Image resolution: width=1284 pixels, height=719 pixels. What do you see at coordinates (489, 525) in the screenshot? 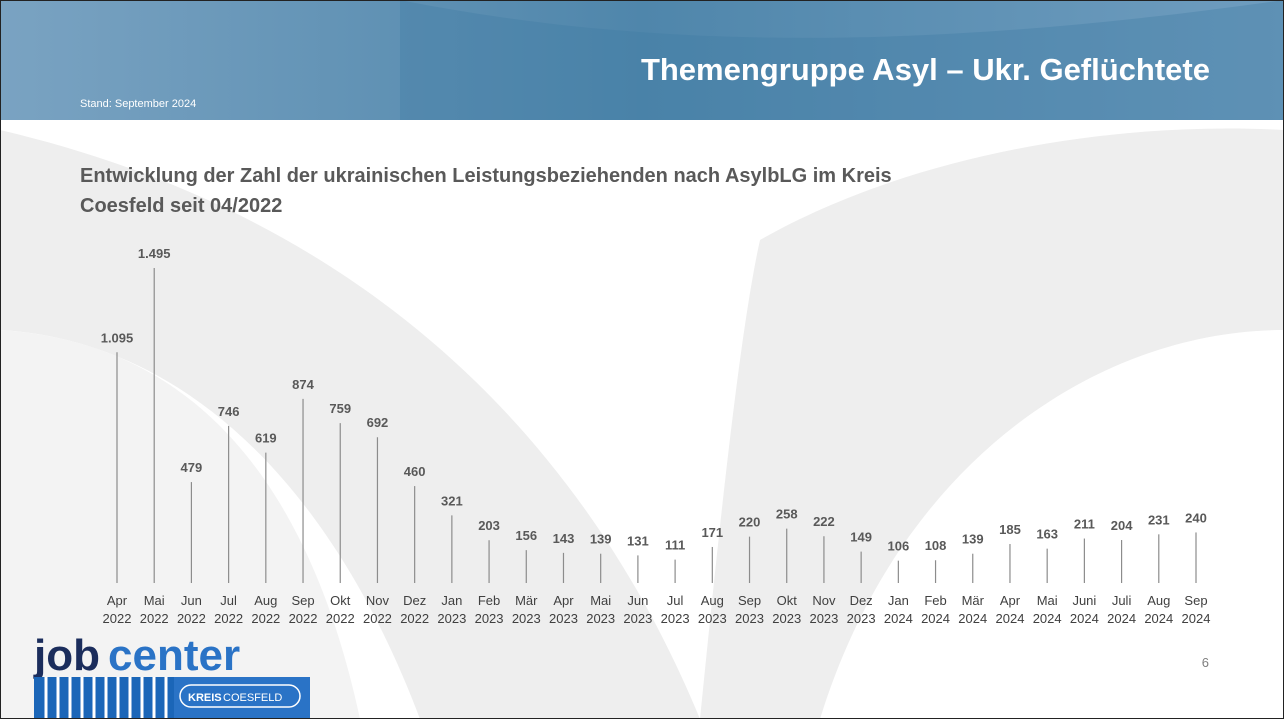
I see `value-label: 203` at bounding box center [489, 525].